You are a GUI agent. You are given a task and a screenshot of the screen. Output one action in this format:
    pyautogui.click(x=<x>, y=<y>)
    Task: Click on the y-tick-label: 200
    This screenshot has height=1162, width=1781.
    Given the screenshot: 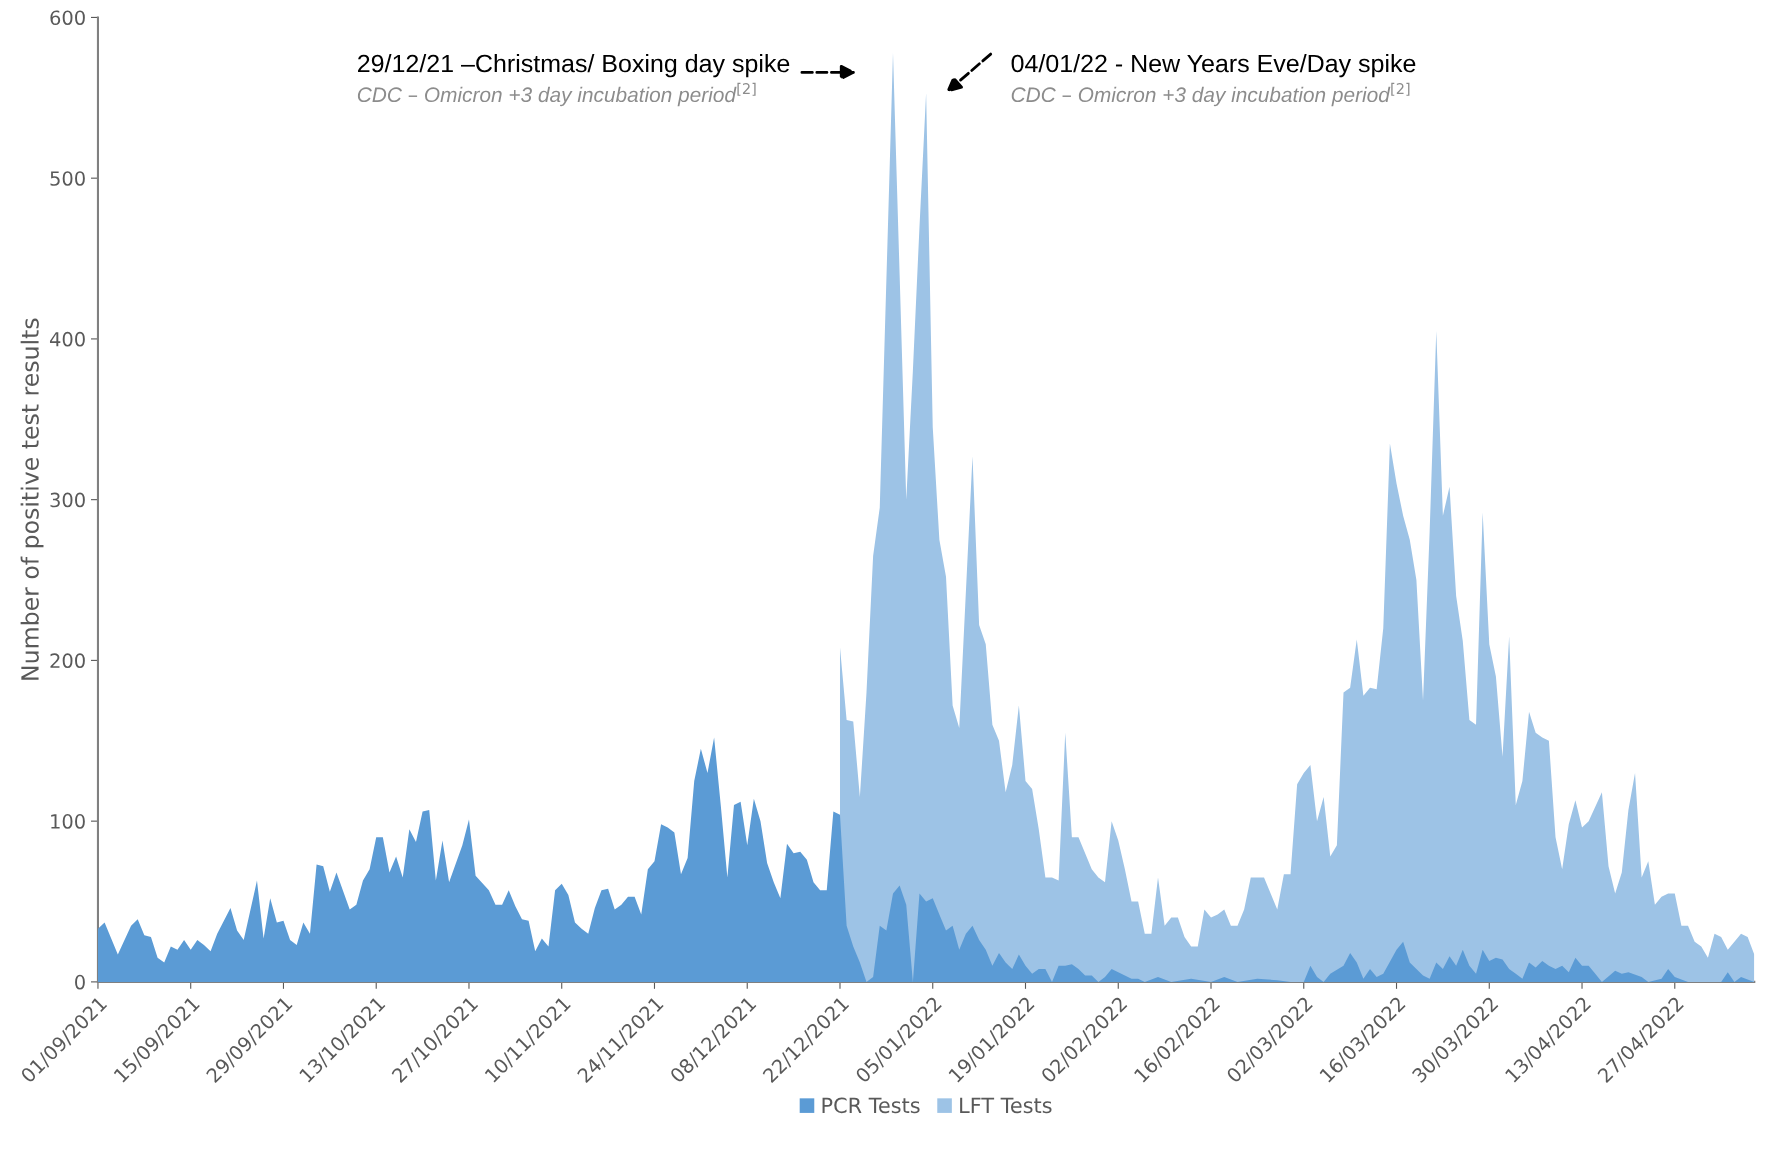 What is the action you would take?
    pyautogui.click(x=67, y=661)
    